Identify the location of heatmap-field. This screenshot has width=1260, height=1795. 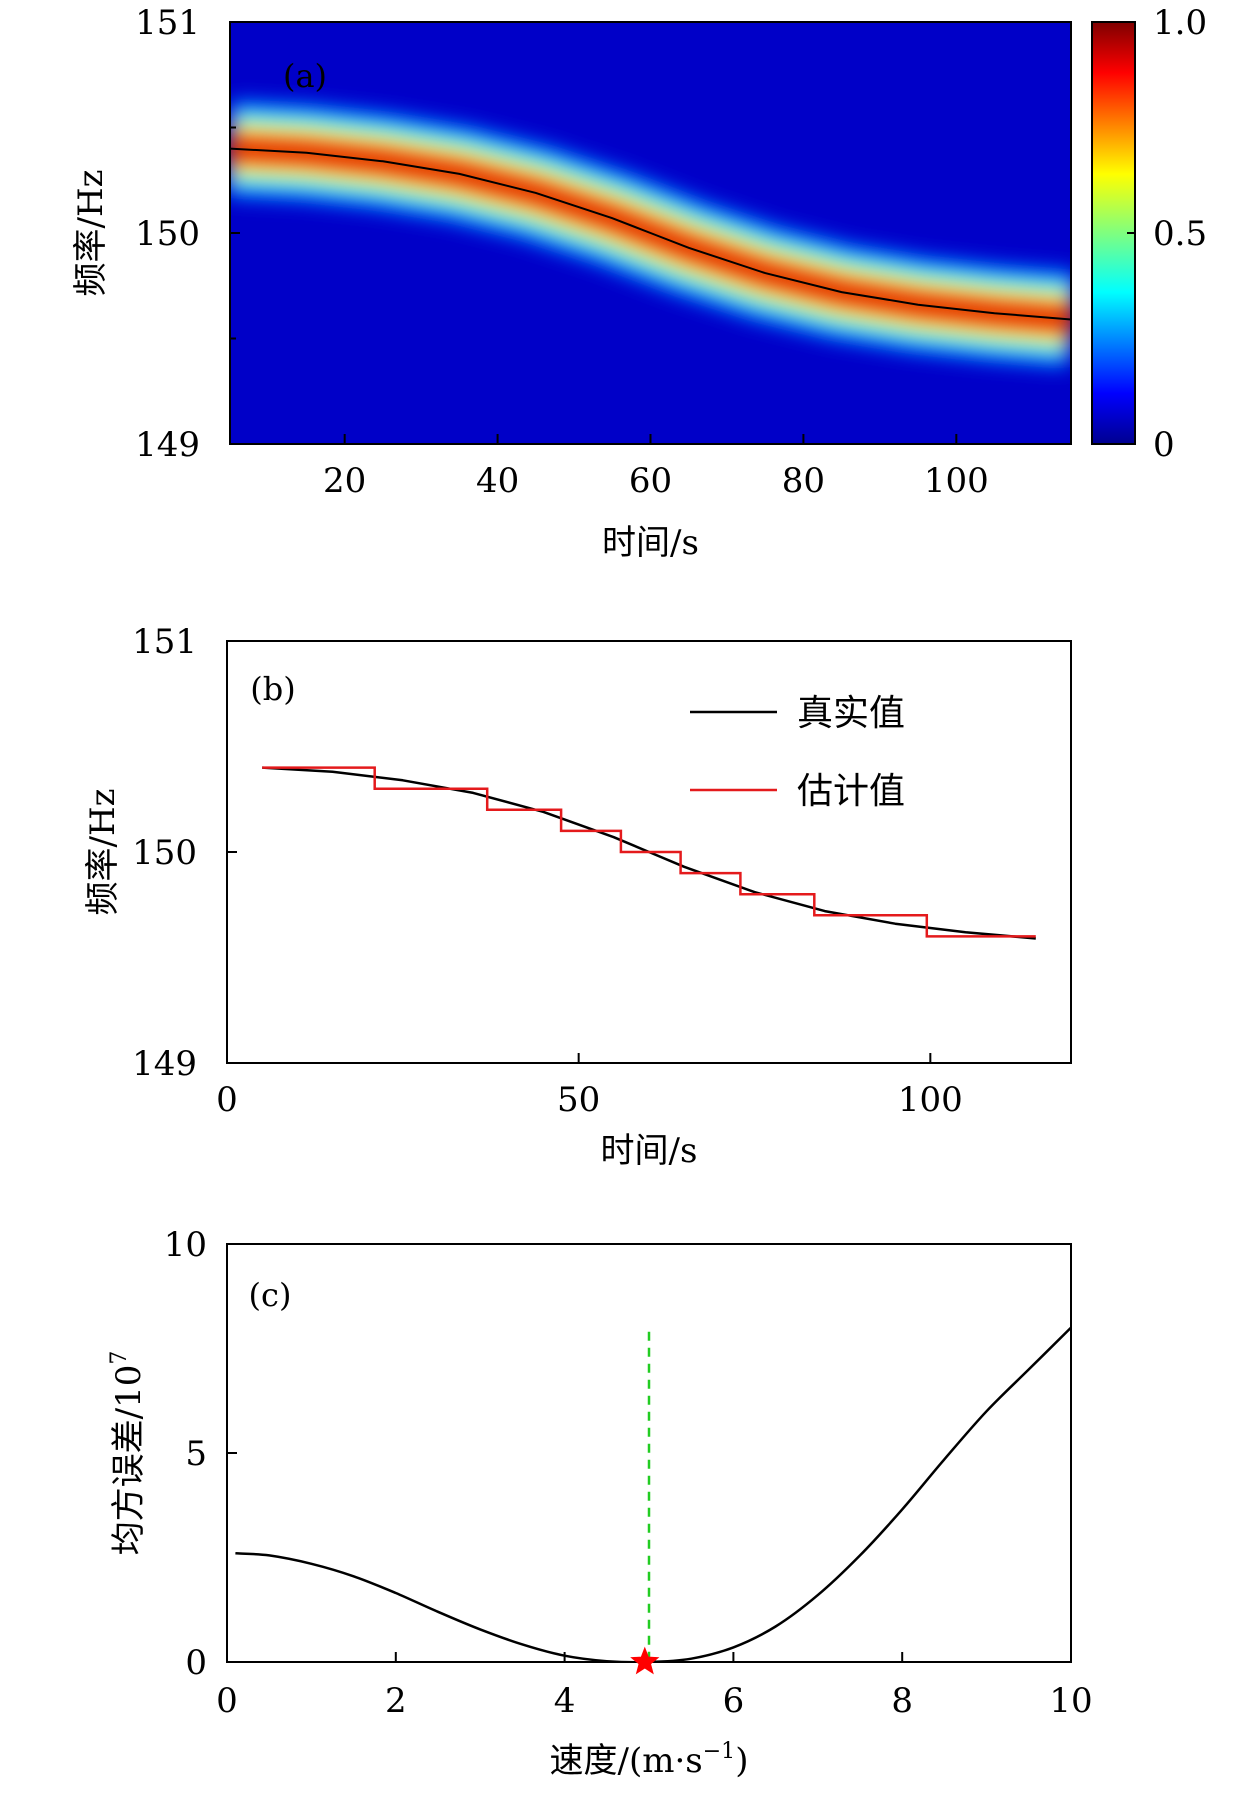
(650, 234).